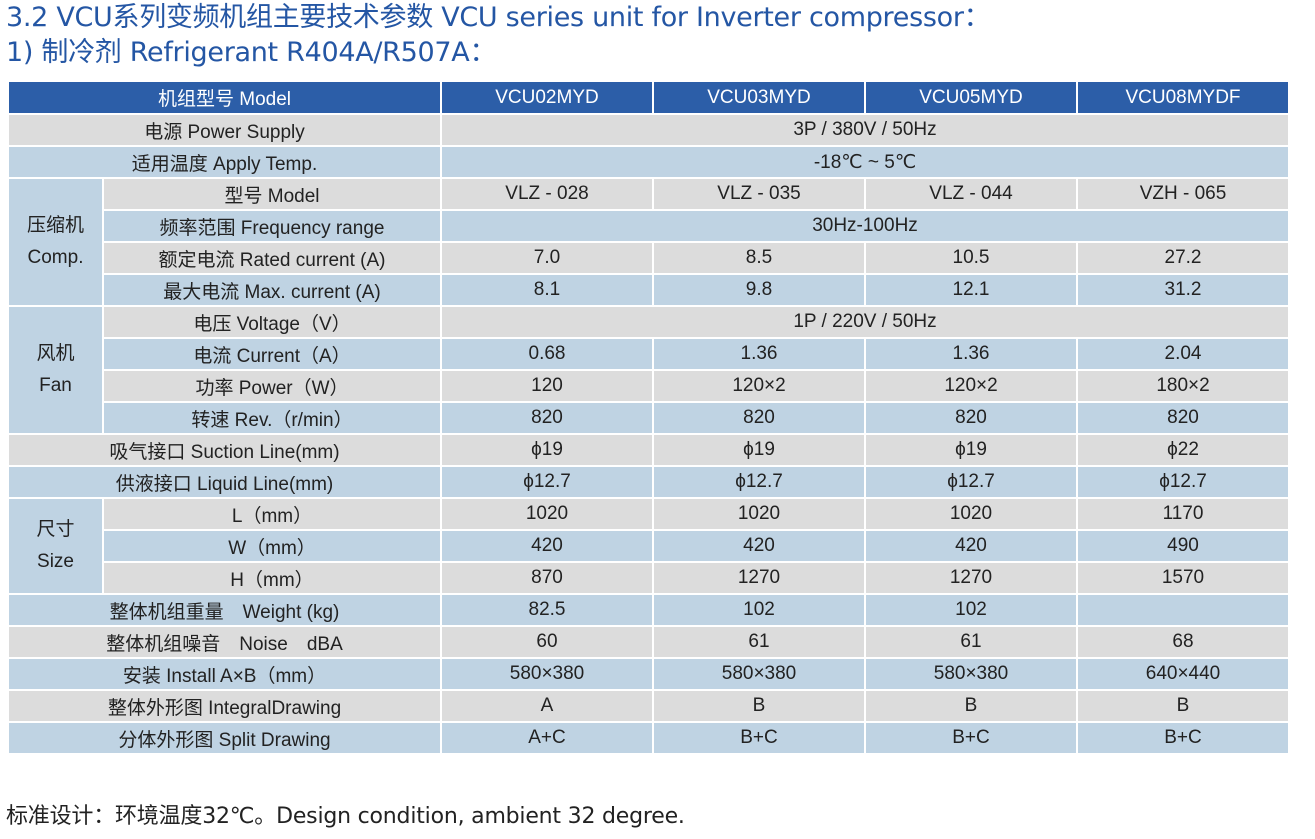 The image size is (1315, 839). What do you see at coordinates (865, 162) in the screenshot?
I see `row-value: -18℃ ~ 5℃` at bounding box center [865, 162].